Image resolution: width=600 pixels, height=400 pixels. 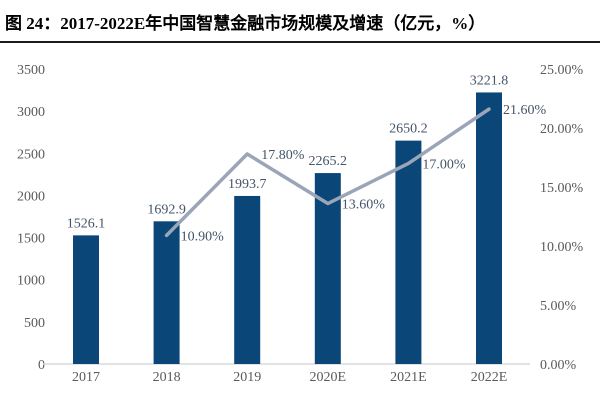 What do you see at coordinates (86, 377) in the screenshot?
I see `x-axis-tick-2017: 2017` at bounding box center [86, 377].